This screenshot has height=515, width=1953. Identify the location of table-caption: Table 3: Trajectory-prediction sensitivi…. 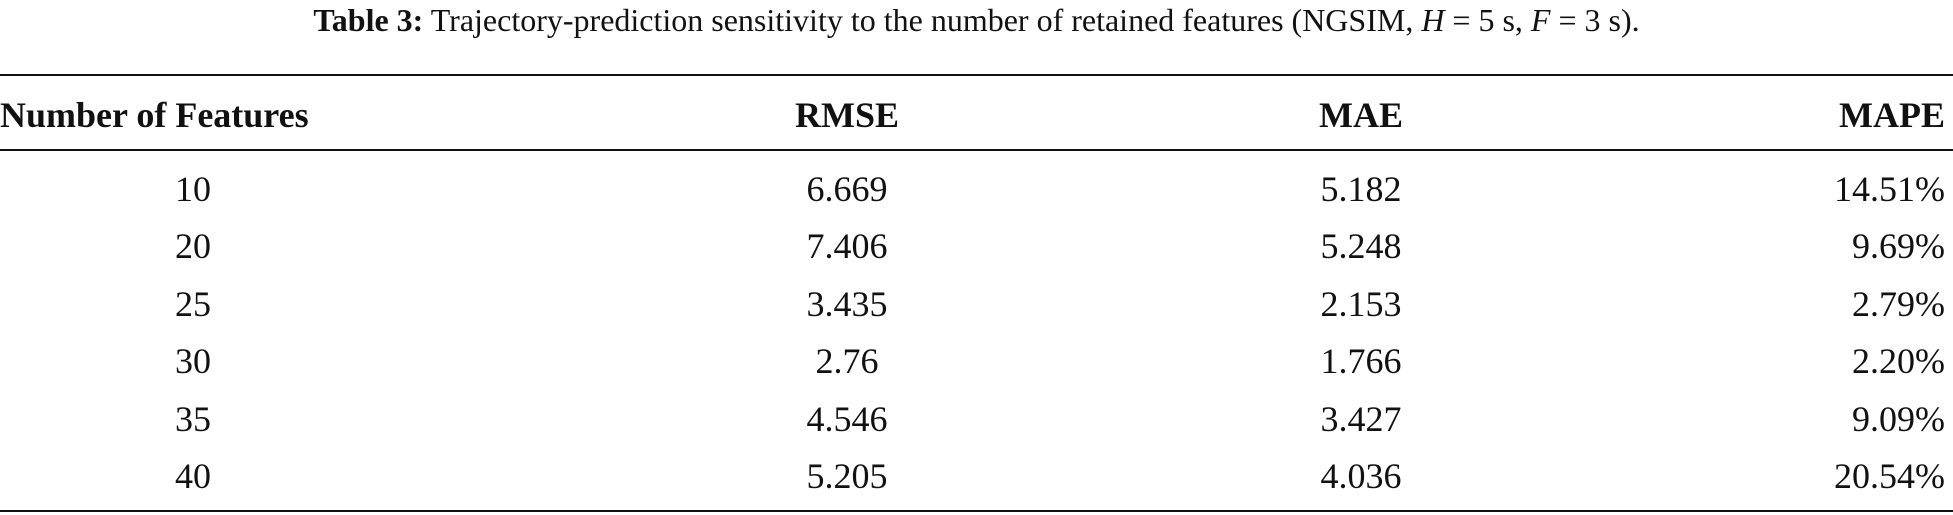
(976, 20).